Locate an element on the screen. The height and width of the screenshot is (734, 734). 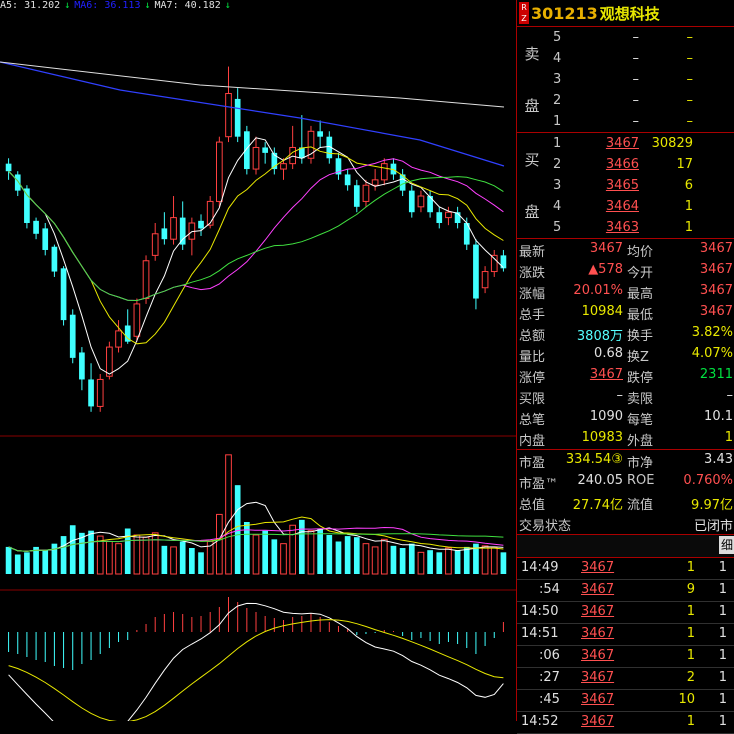
trade-row: :06 3467 1 1 is located at coordinates (625, 657).